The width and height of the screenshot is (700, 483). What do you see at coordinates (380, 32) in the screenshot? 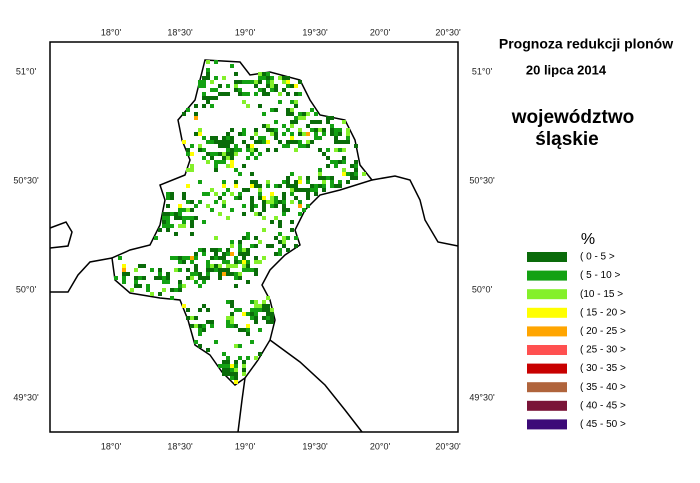
I see `lon-label: 20°0'` at bounding box center [380, 32].